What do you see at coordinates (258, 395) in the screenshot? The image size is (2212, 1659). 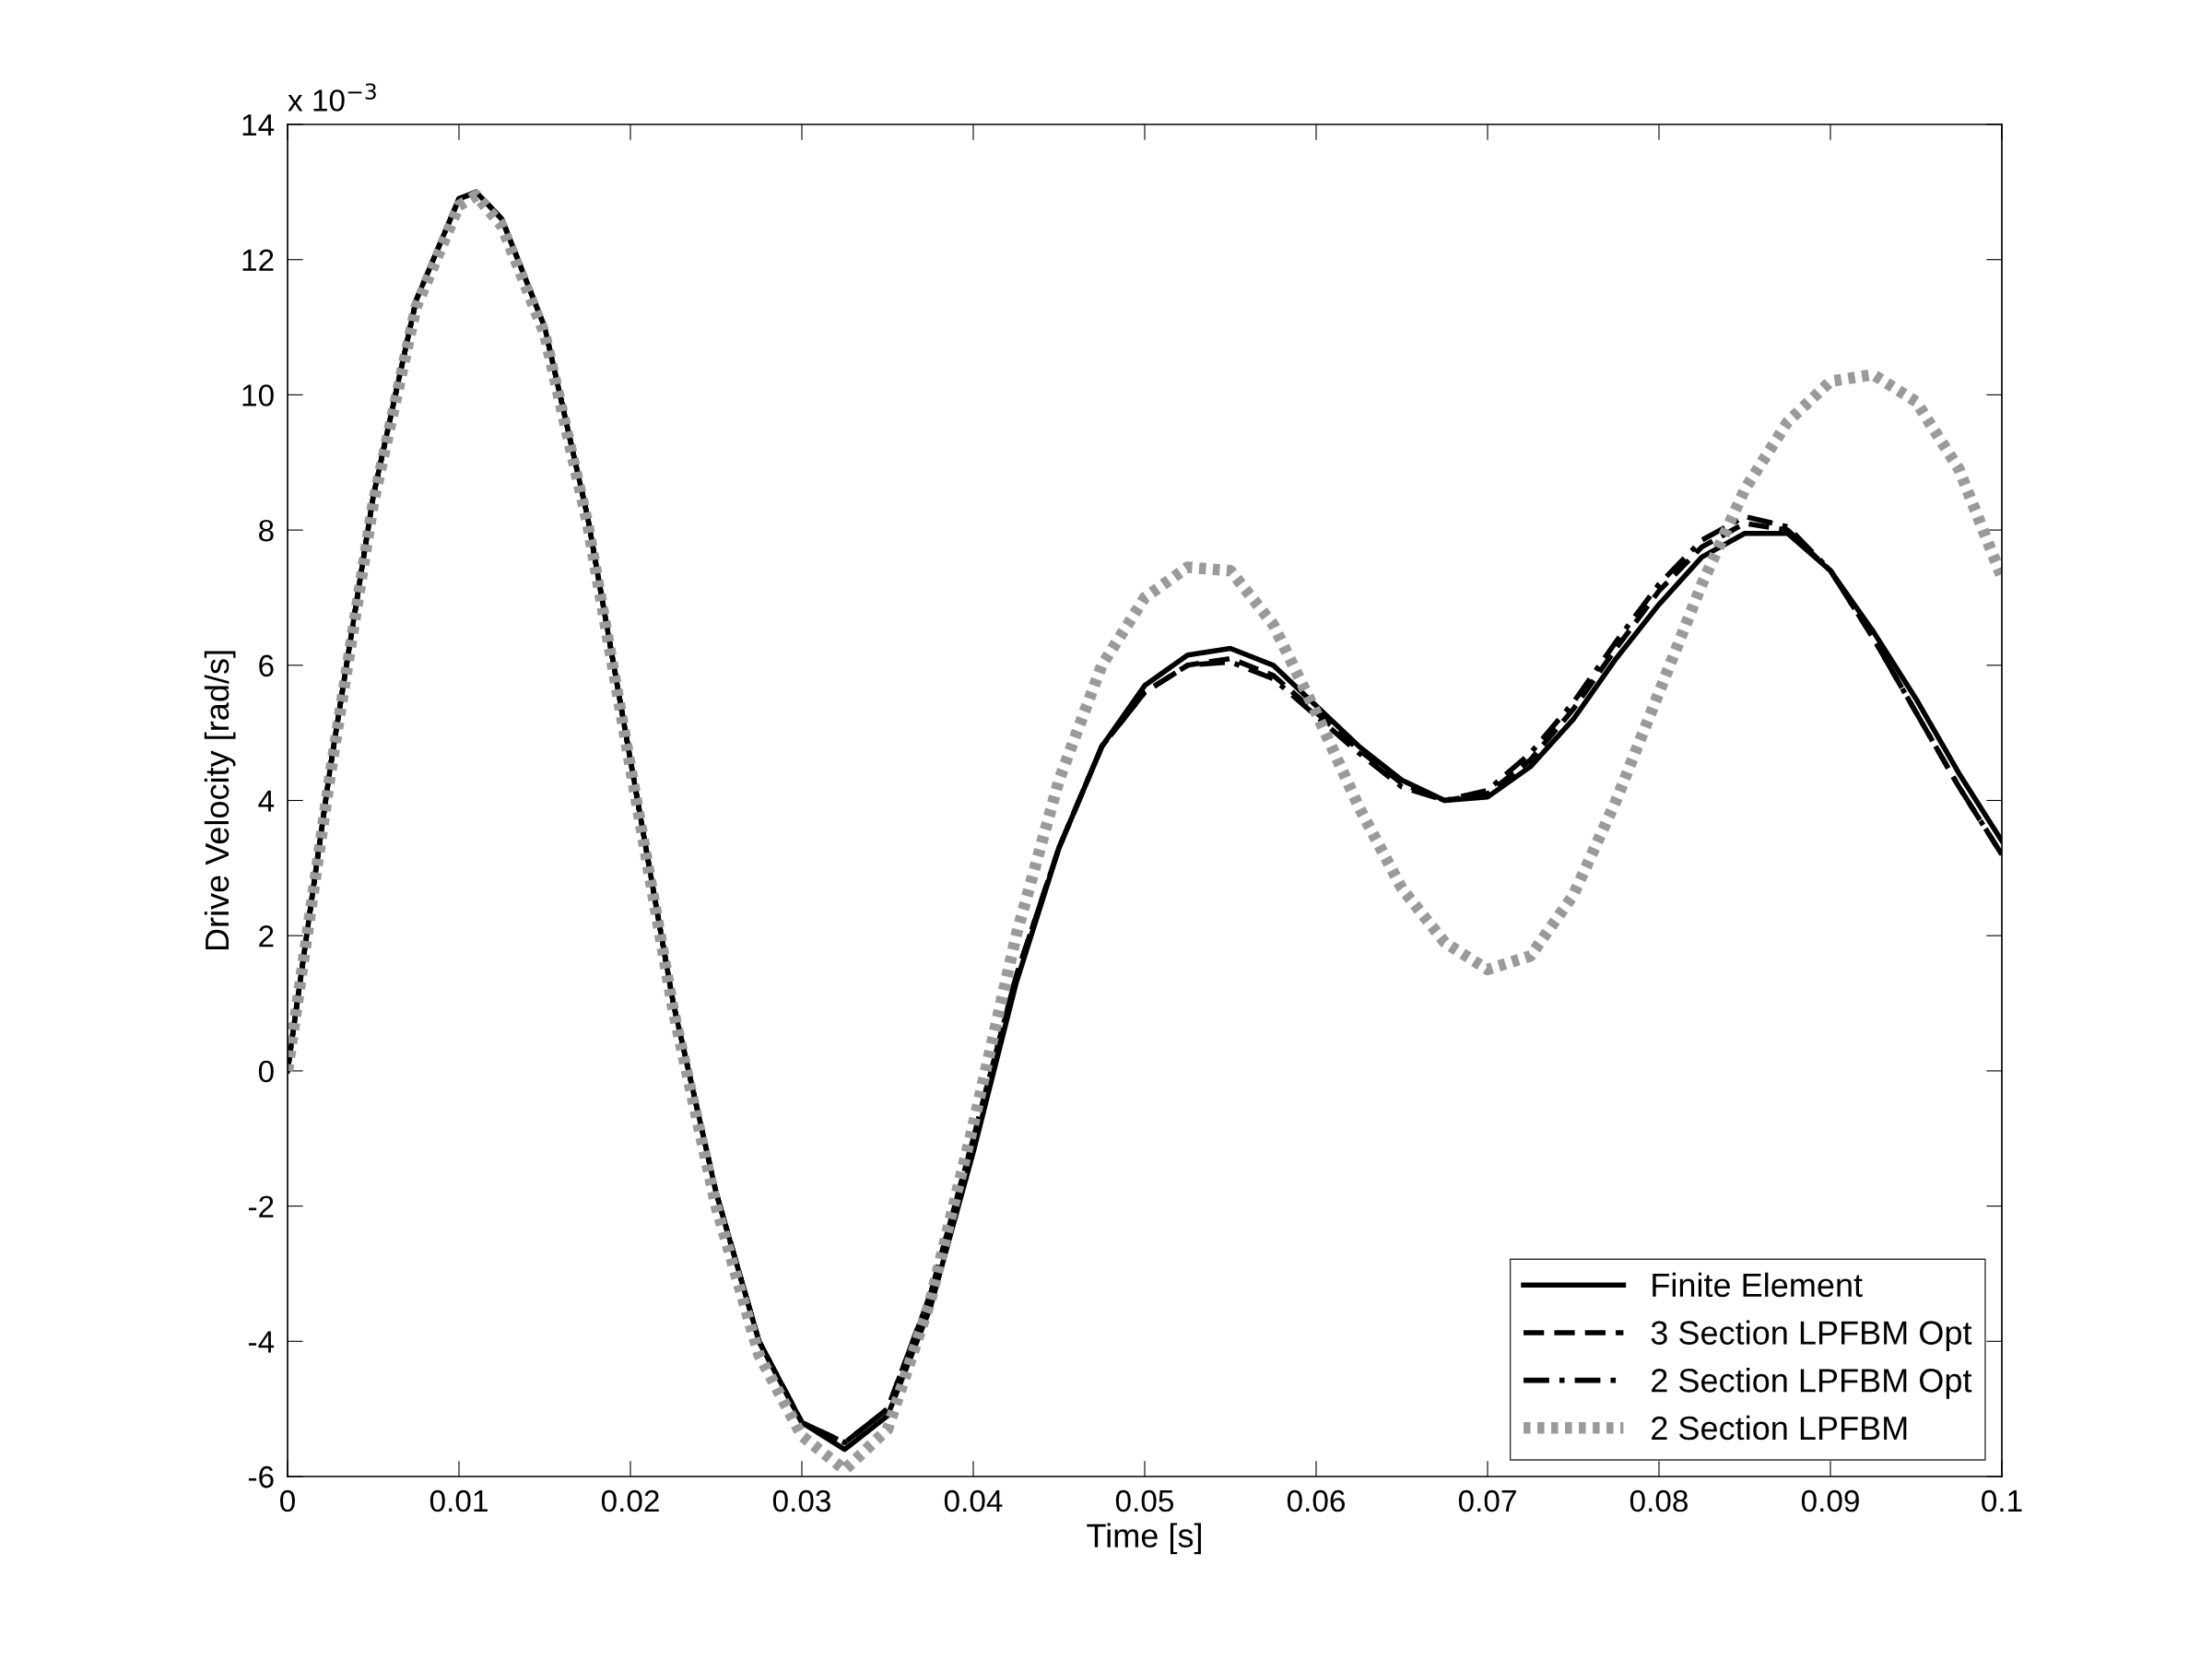 I see `y-tick-label: 10` at bounding box center [258, 395].